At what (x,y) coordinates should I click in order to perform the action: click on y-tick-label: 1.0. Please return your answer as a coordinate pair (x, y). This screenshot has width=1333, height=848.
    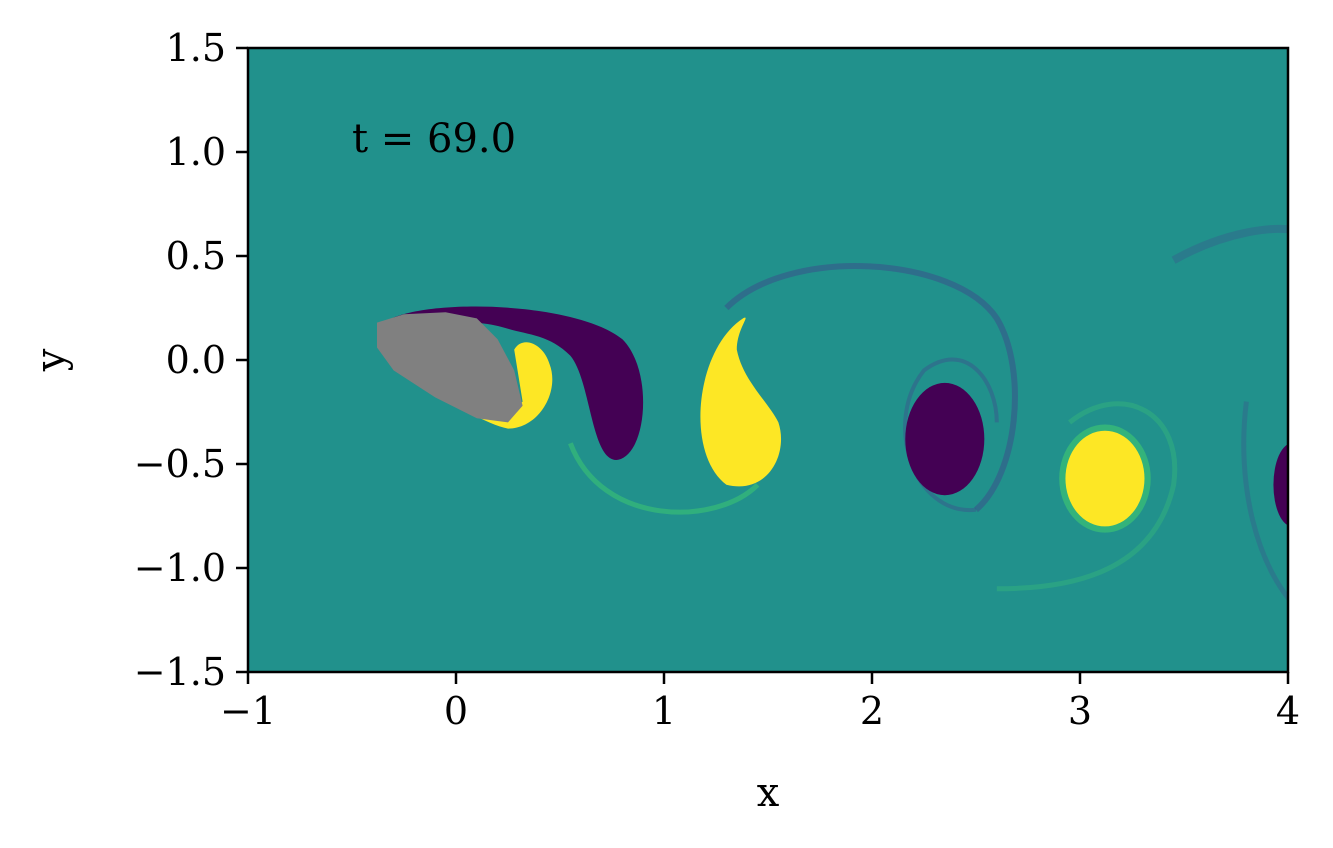
    Looking at the image, I should click on (196, 152).